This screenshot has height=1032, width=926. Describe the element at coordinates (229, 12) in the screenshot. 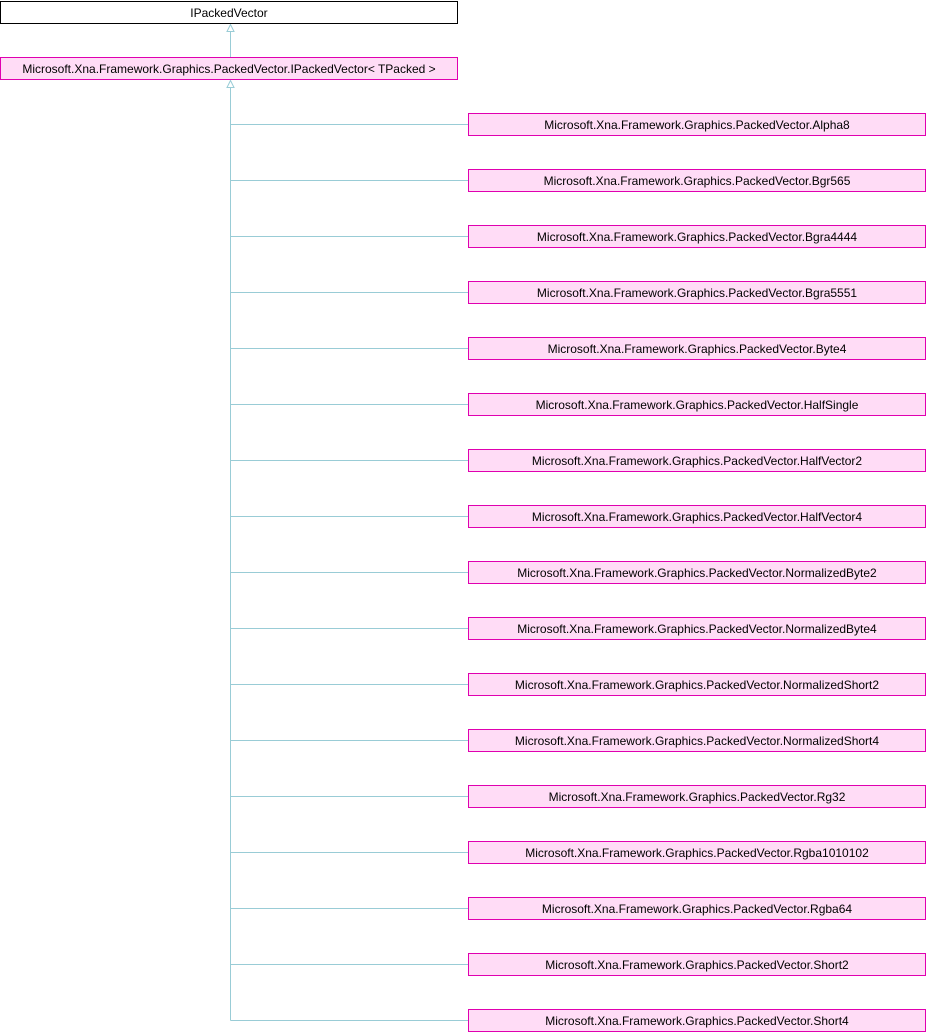

I see `root-class-box: IPackedVector` at that location.